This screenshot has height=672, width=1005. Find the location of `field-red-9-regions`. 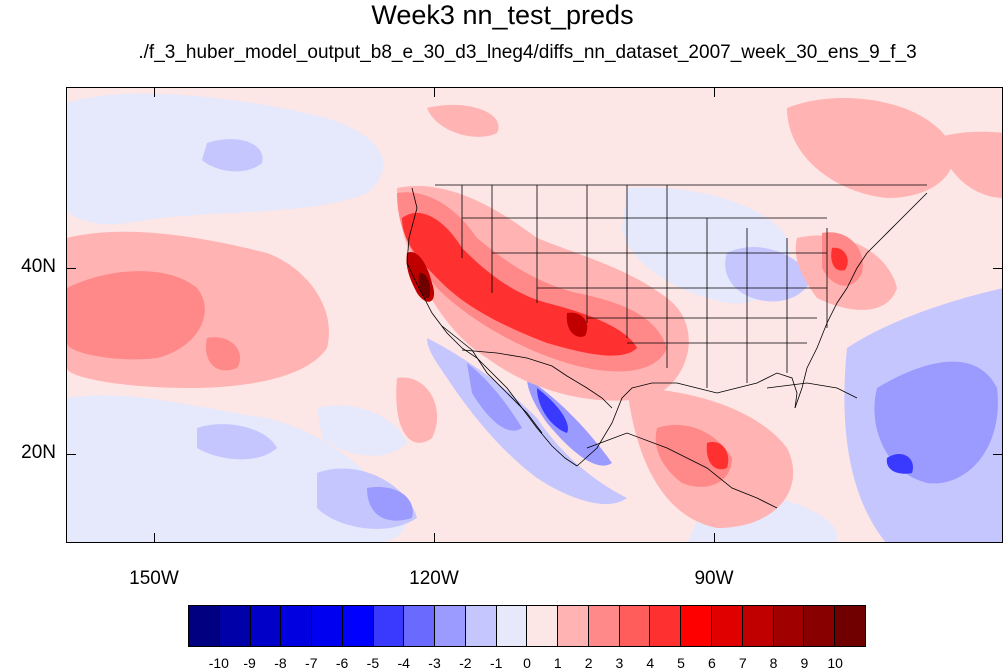

field-red-9-regions is located at coordinates (424, 285).